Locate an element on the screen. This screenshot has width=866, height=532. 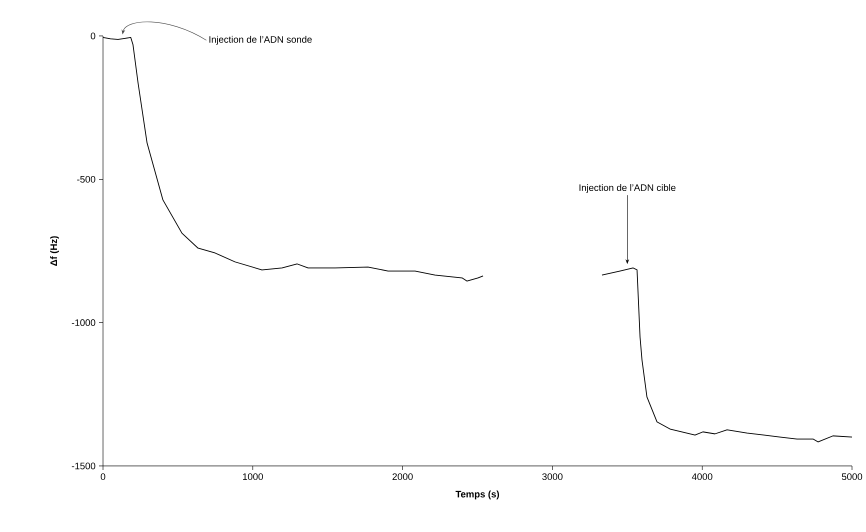
y-tick-label: 0 is located at coordinates (93, 36).